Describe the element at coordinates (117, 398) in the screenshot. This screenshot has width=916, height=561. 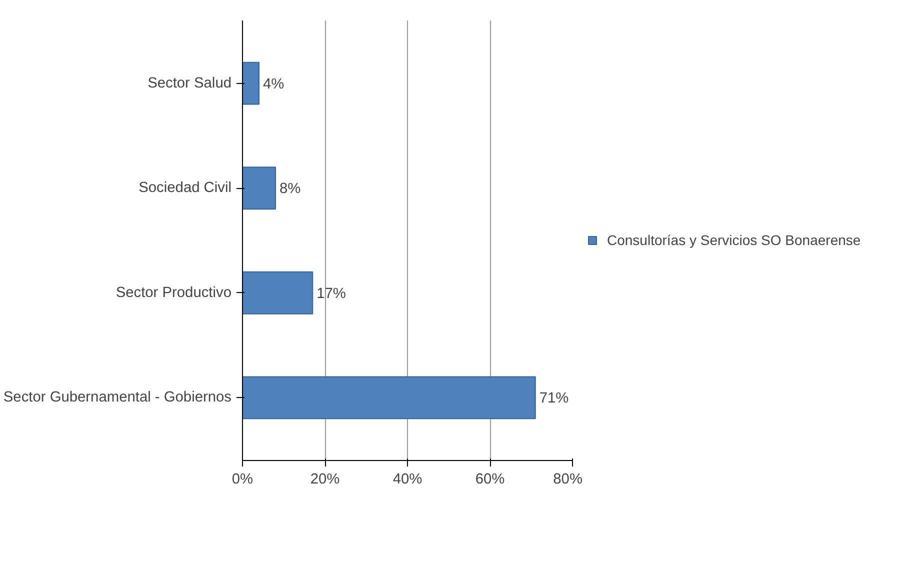
I see `y-tick-label: Sector Gubernamental - Gobiernos` at that location.